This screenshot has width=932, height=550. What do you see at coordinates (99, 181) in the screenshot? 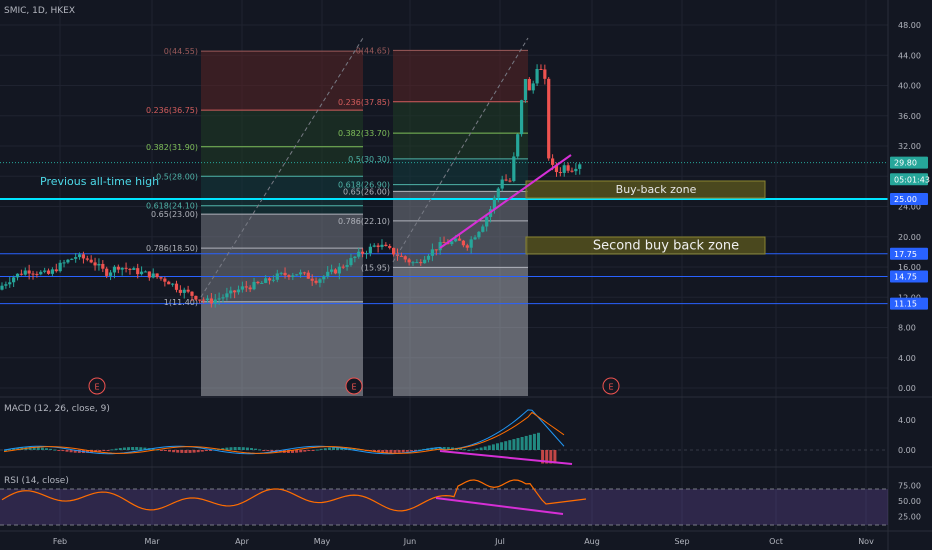
I see `previous-ath-label: Previous all-time high` at bounding box center [99, 181].